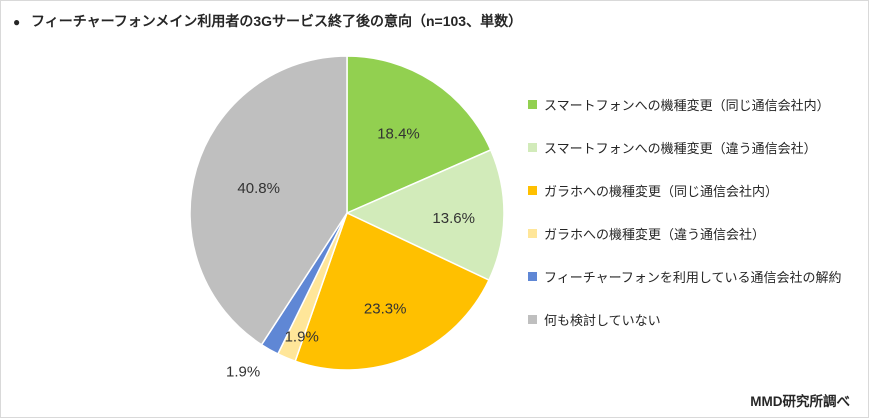 This screenshot has width=869, height=418. I want to click on chart-title-text: フィーチャーフォンメイン利用者の3Gサービス終了後の意向（n=103、単数）, so click(277, 21).